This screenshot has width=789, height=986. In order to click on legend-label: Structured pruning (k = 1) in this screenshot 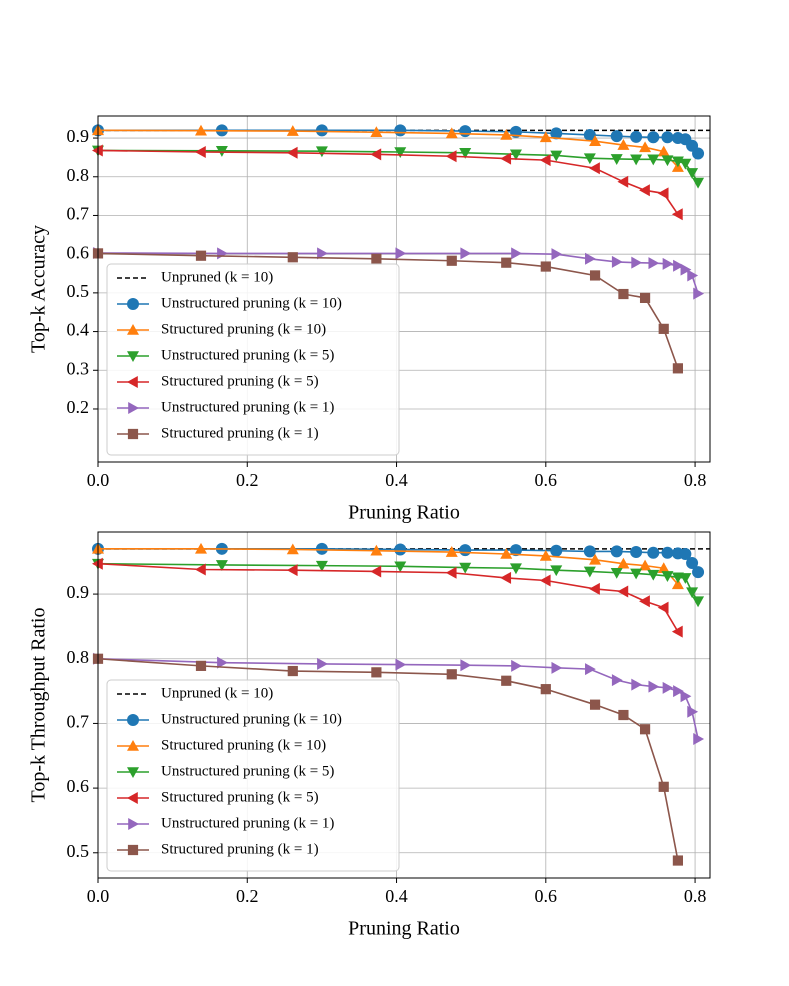, I will do `click(240, 849)`.